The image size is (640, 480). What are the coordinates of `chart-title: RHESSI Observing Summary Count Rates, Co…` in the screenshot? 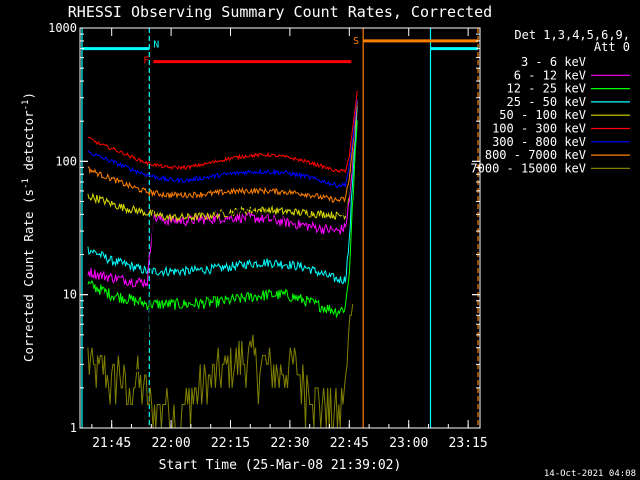 It's located at (280, 12).